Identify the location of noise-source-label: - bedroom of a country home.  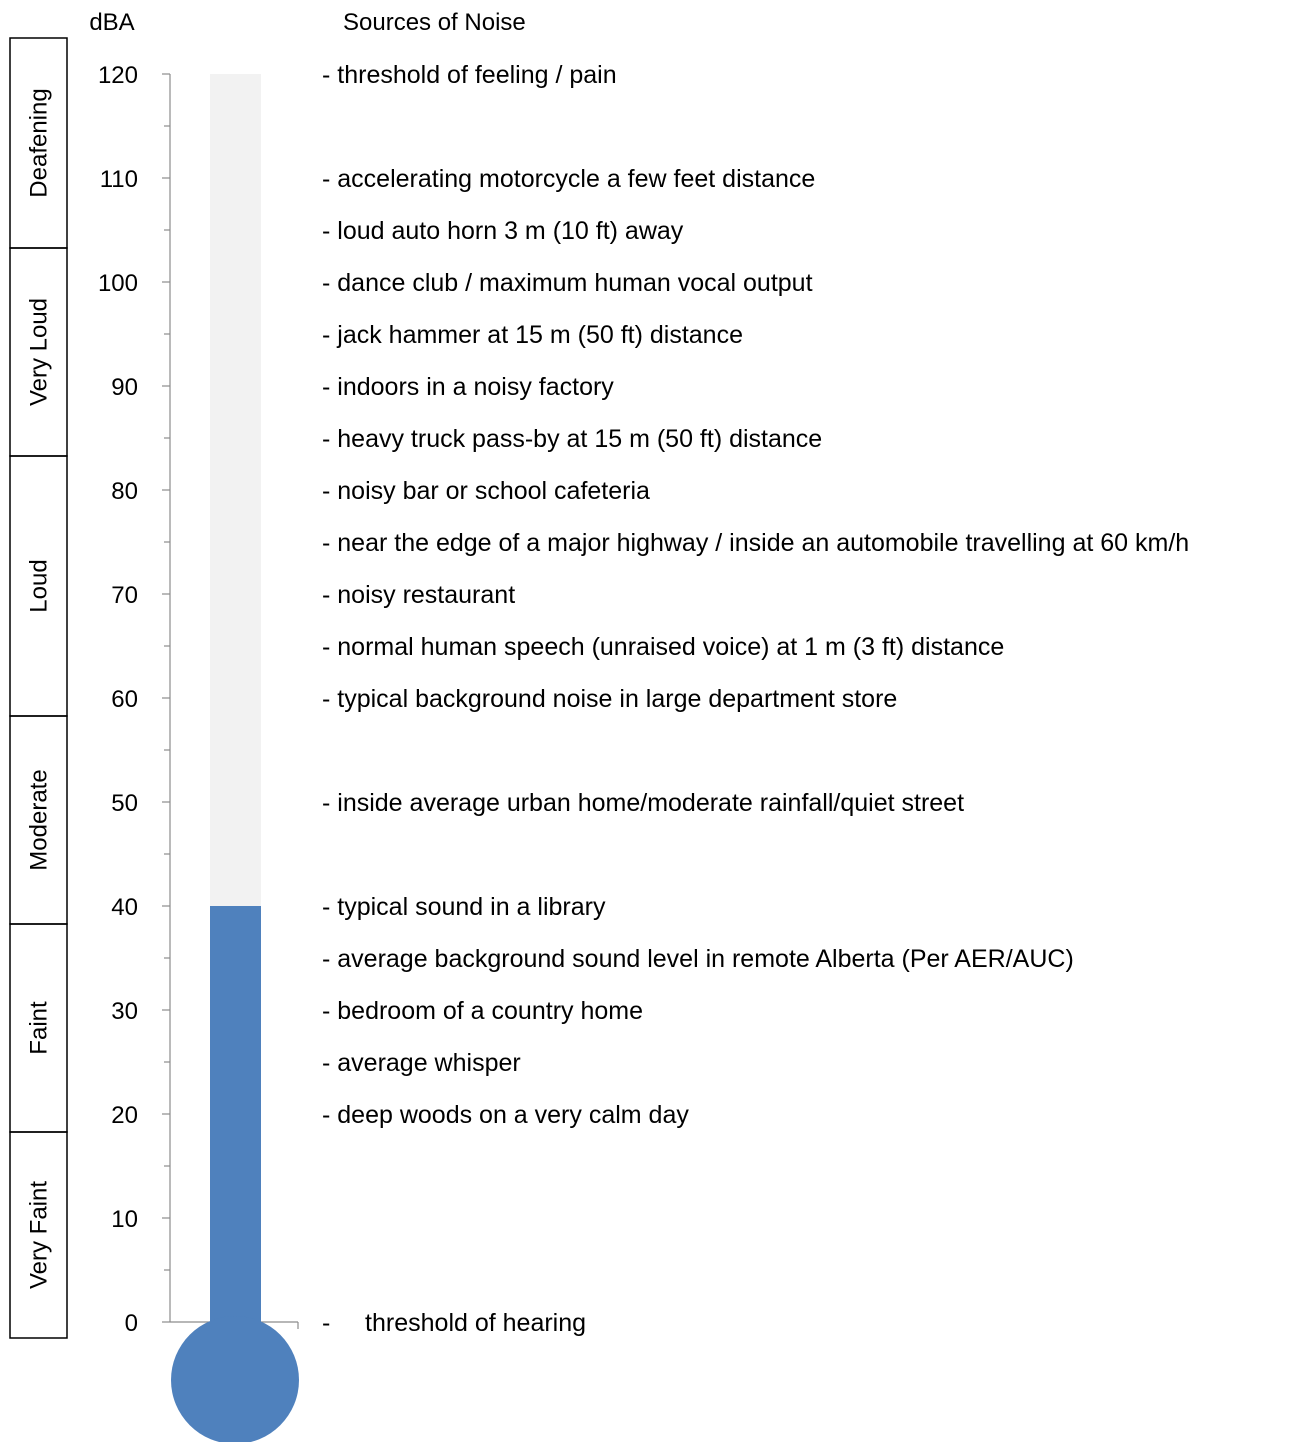
(482, 1011).